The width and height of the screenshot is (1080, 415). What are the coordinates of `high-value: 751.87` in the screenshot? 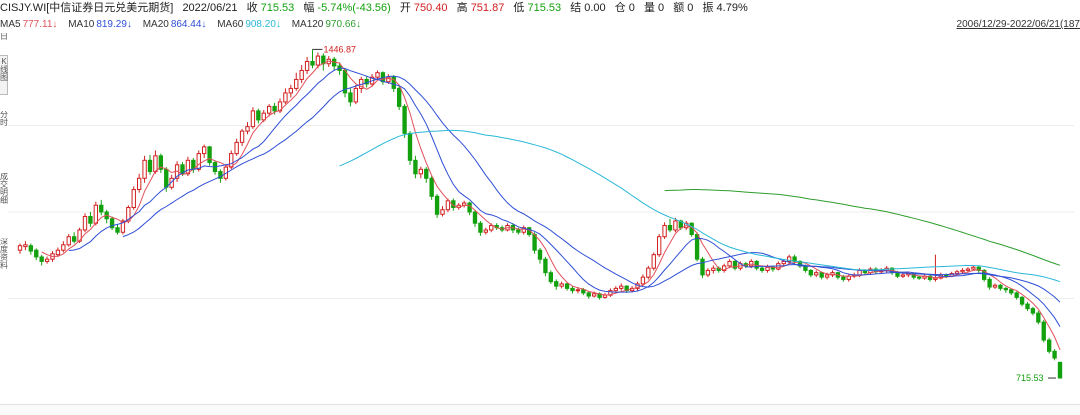 It's located at (487, 8).